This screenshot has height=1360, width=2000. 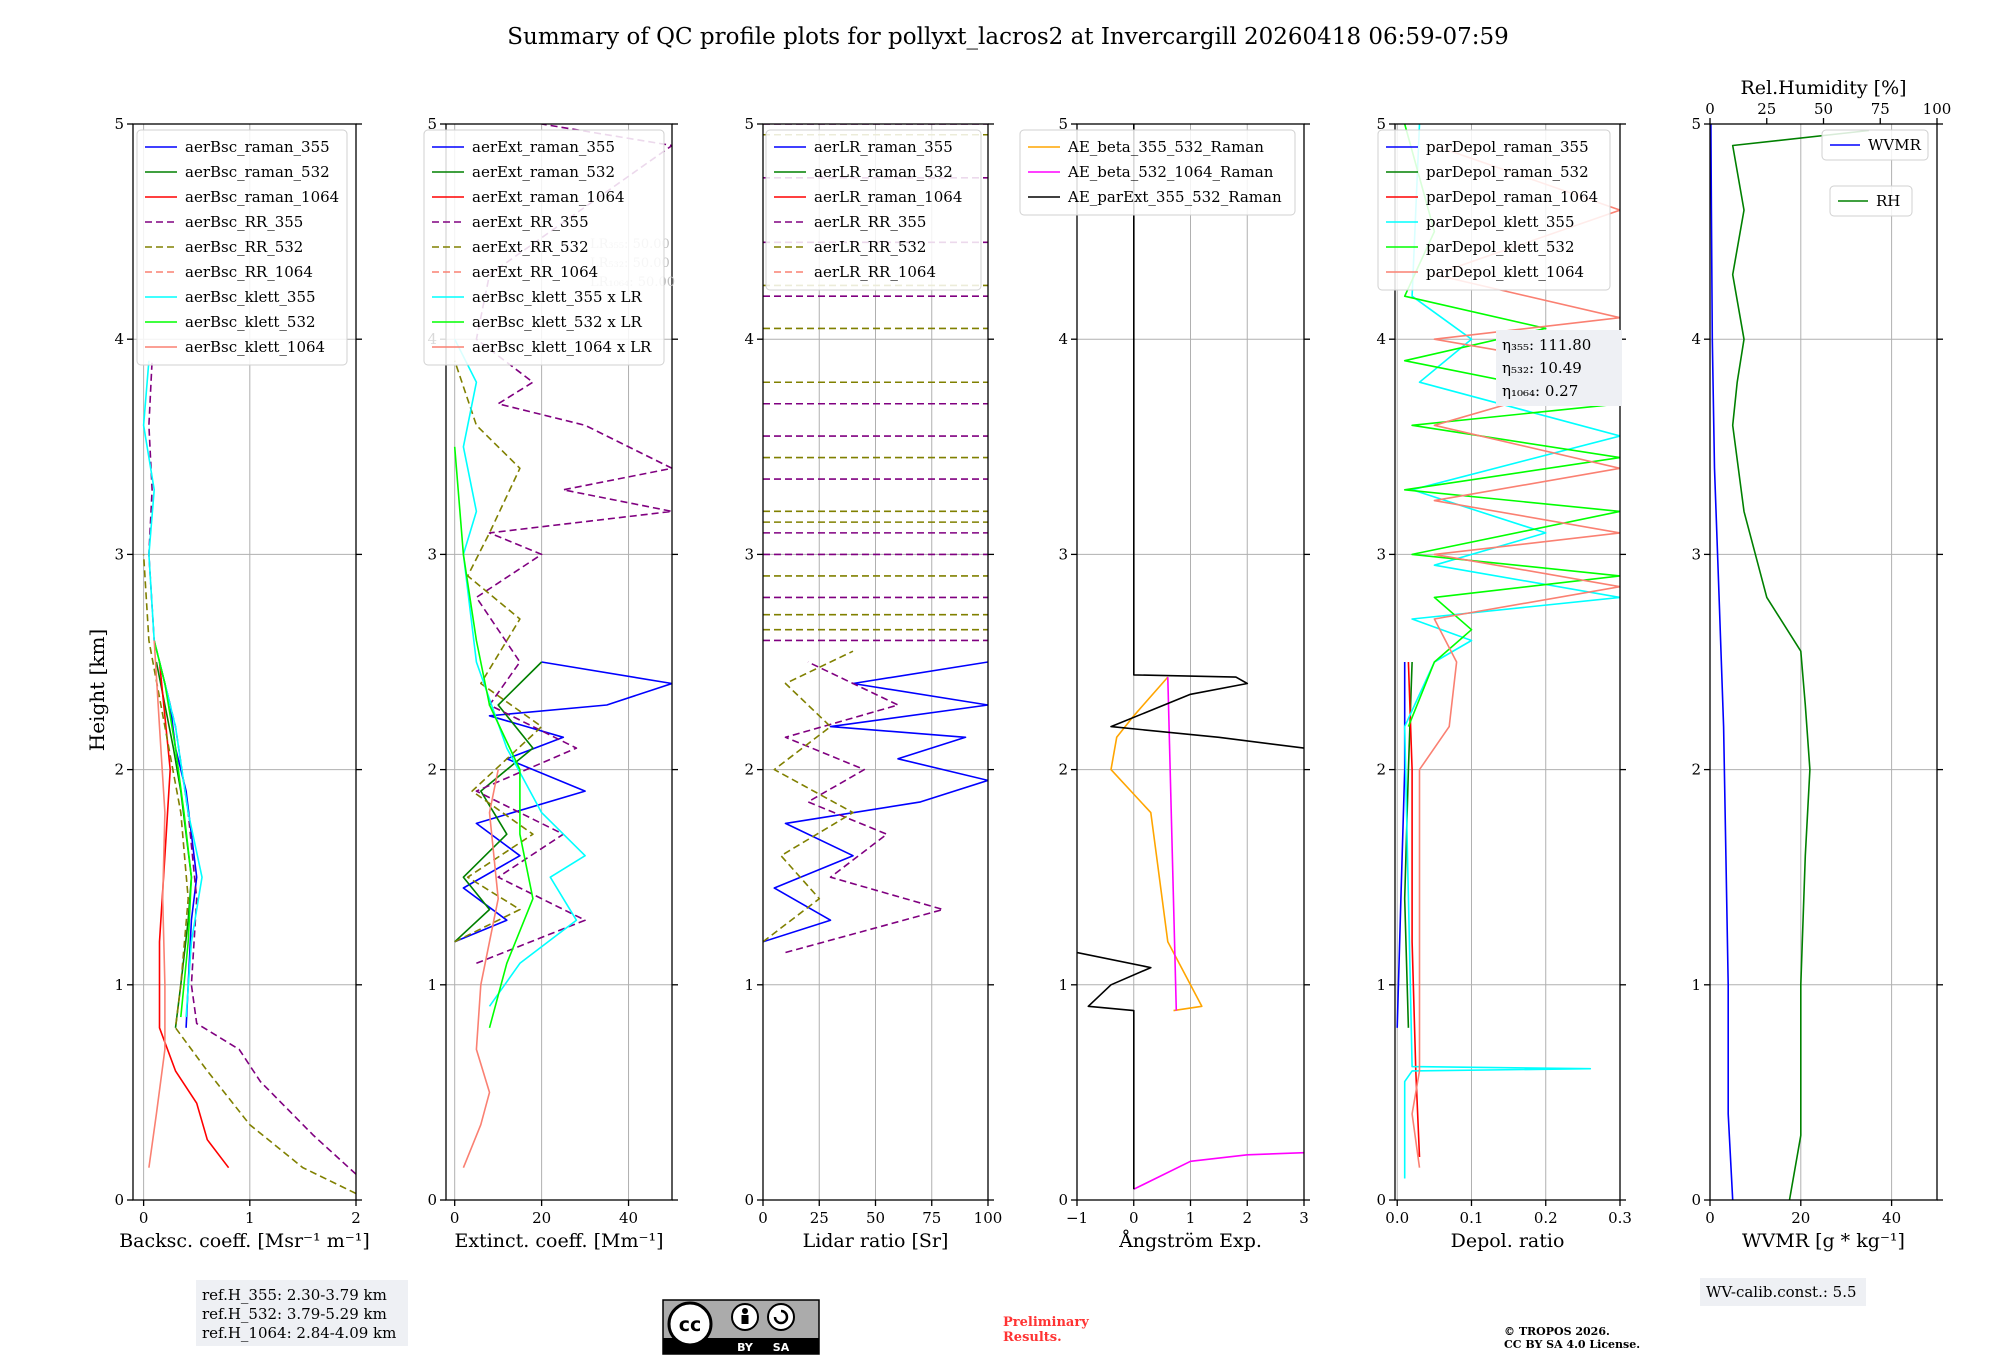 What do you see at coordinates (257, 172) in the screenshot?
I see `legend-label: aerBsc_raman_532` at bounding box center [257, 172].